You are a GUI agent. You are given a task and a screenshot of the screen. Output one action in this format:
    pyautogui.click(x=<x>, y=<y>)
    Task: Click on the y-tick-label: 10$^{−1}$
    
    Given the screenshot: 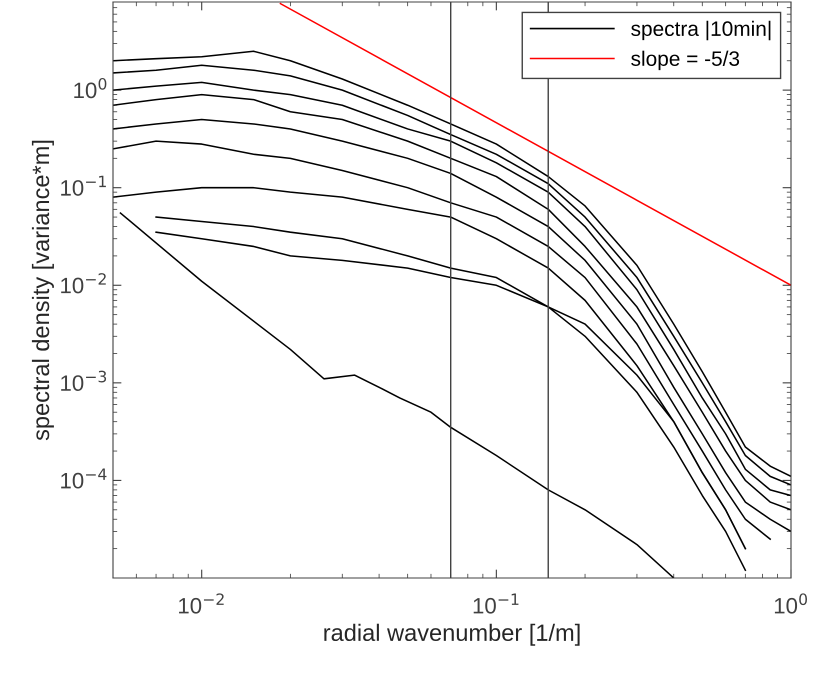 What is the action you would take?
    pyautogui.click(x=83, y=186)
    